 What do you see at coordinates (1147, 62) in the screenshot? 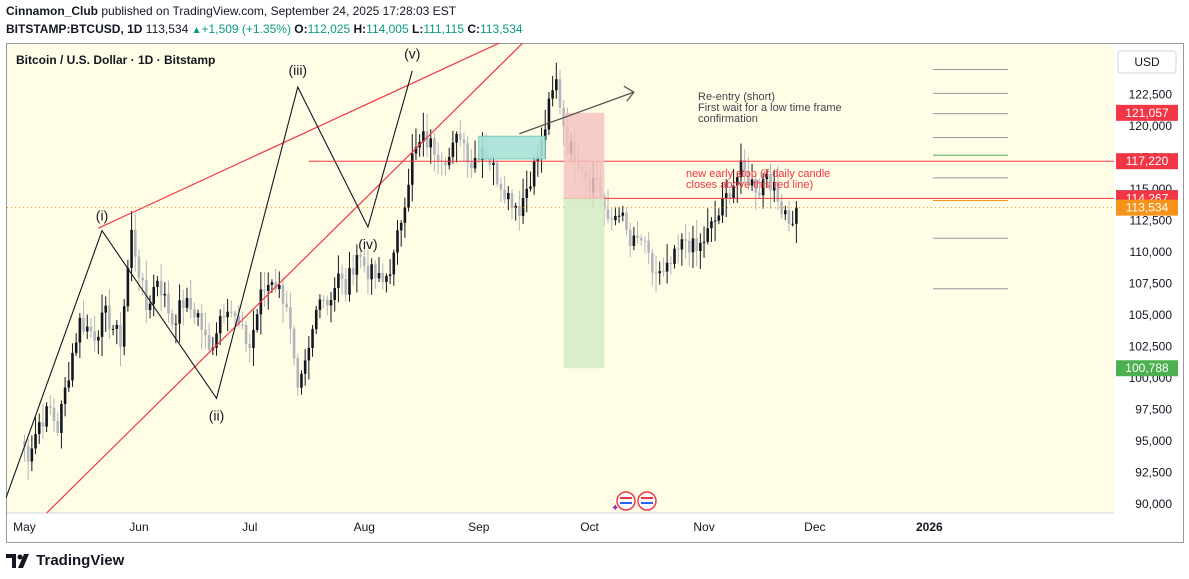
I see `currency-button` at bounding box center [1147, 62].